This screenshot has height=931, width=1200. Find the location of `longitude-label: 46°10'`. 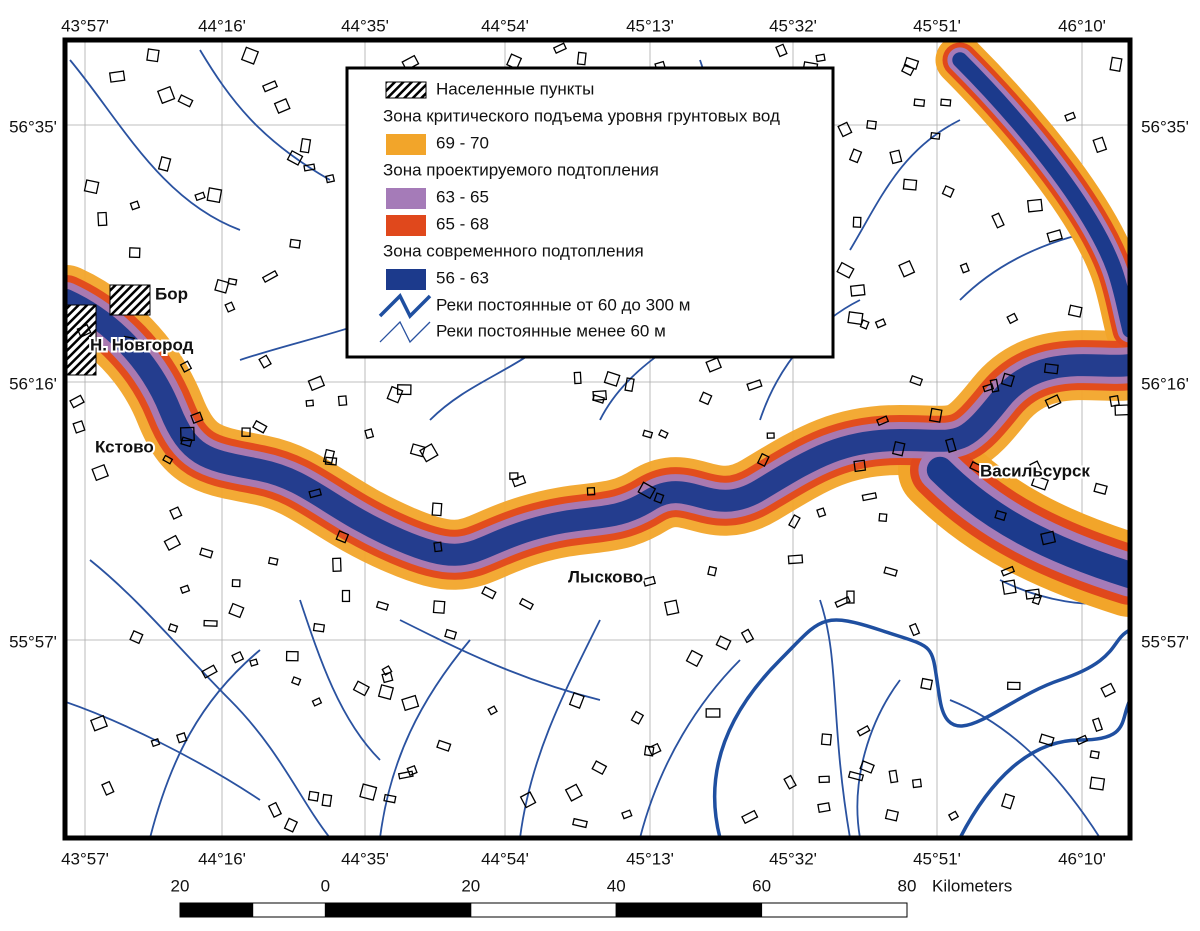

longitude-label: 46°10' is located at coordinates (1082, 858).